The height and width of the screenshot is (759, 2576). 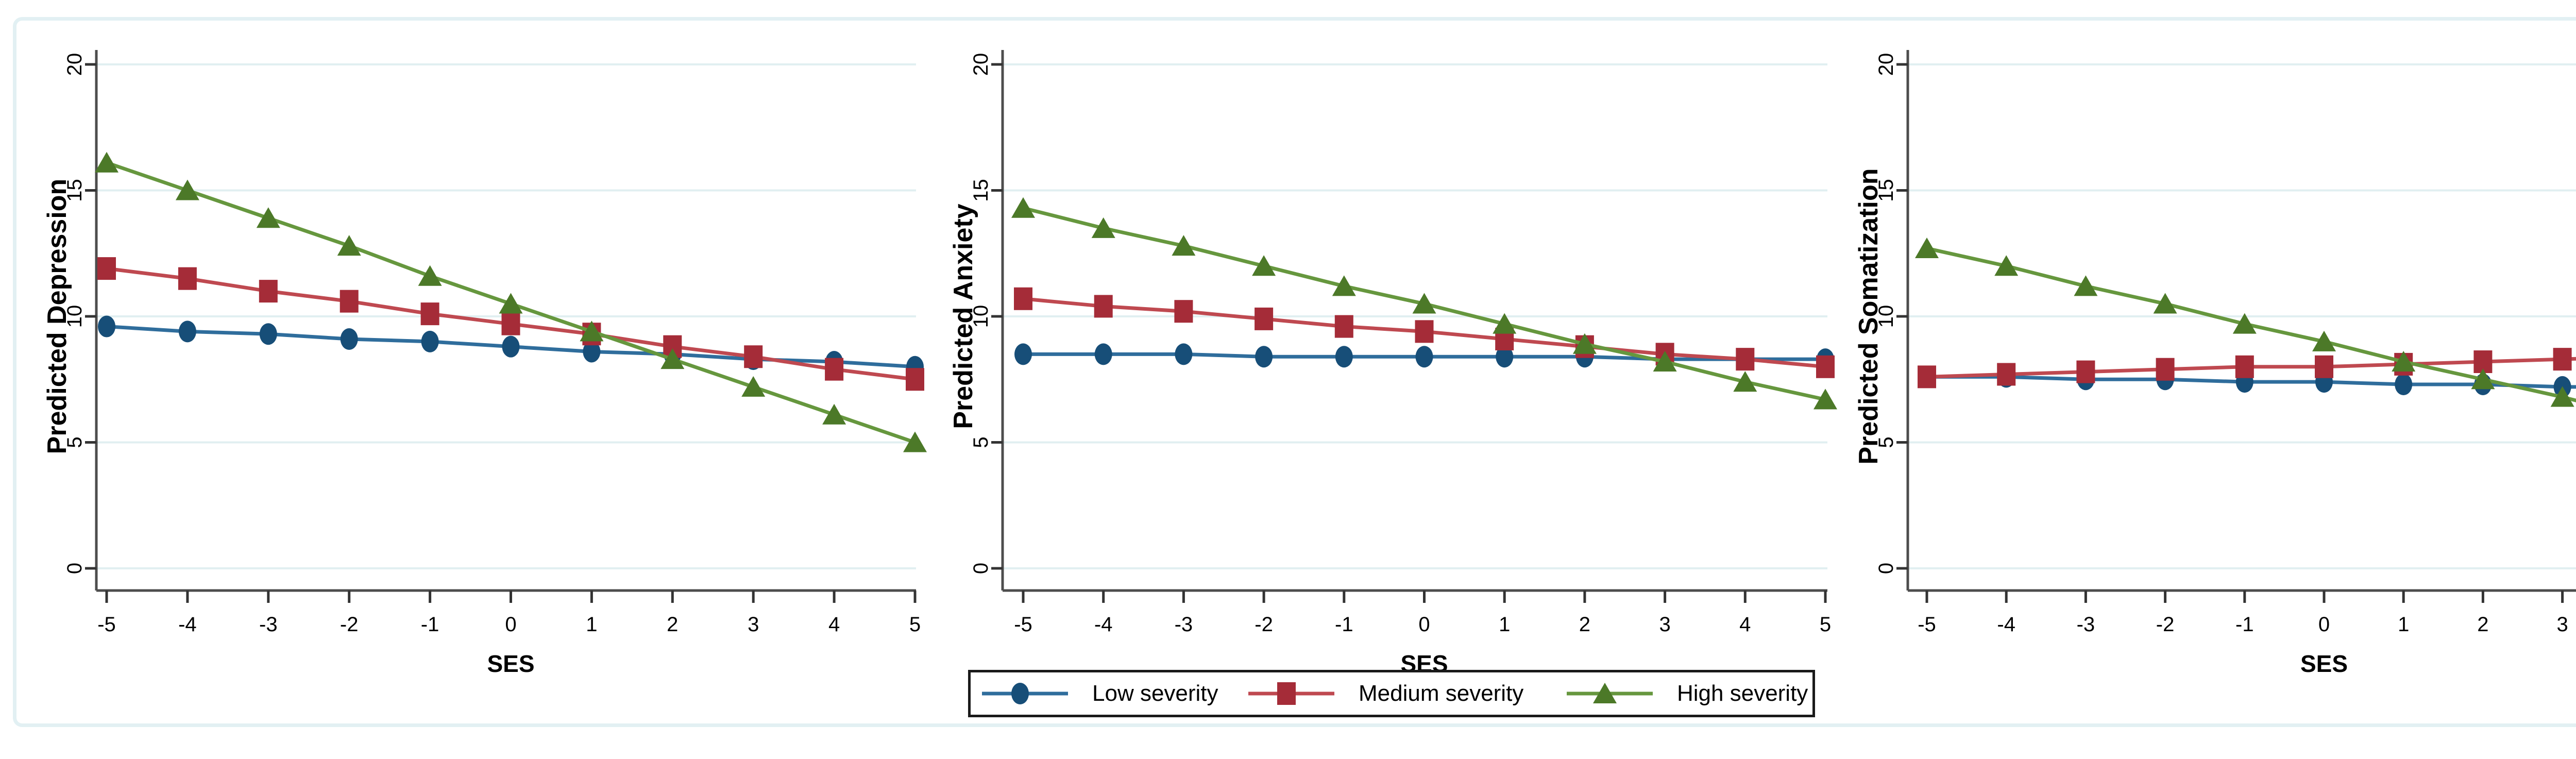 What do you see at coordinates (1688, 693) in the screenshot?
I see `legend-entry-high-severity: High severity` at bounding box center [1688, 693].